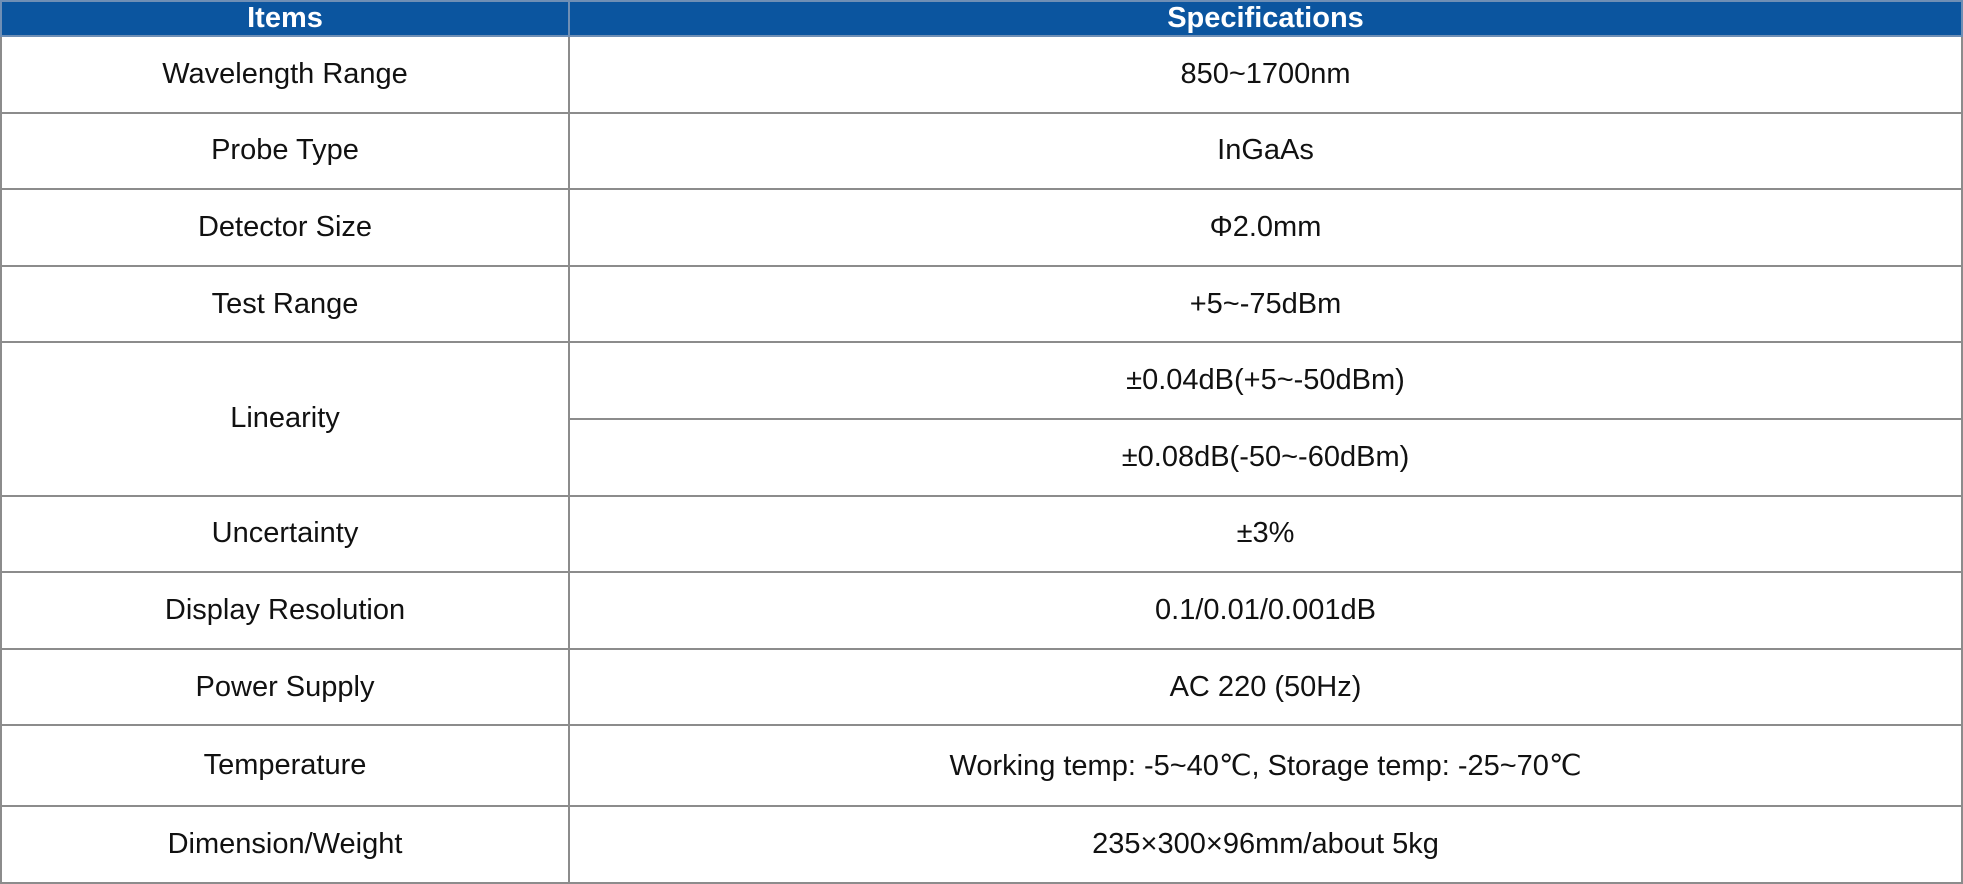  I want to click on header-row: Items Specifications, so click(981, 18).